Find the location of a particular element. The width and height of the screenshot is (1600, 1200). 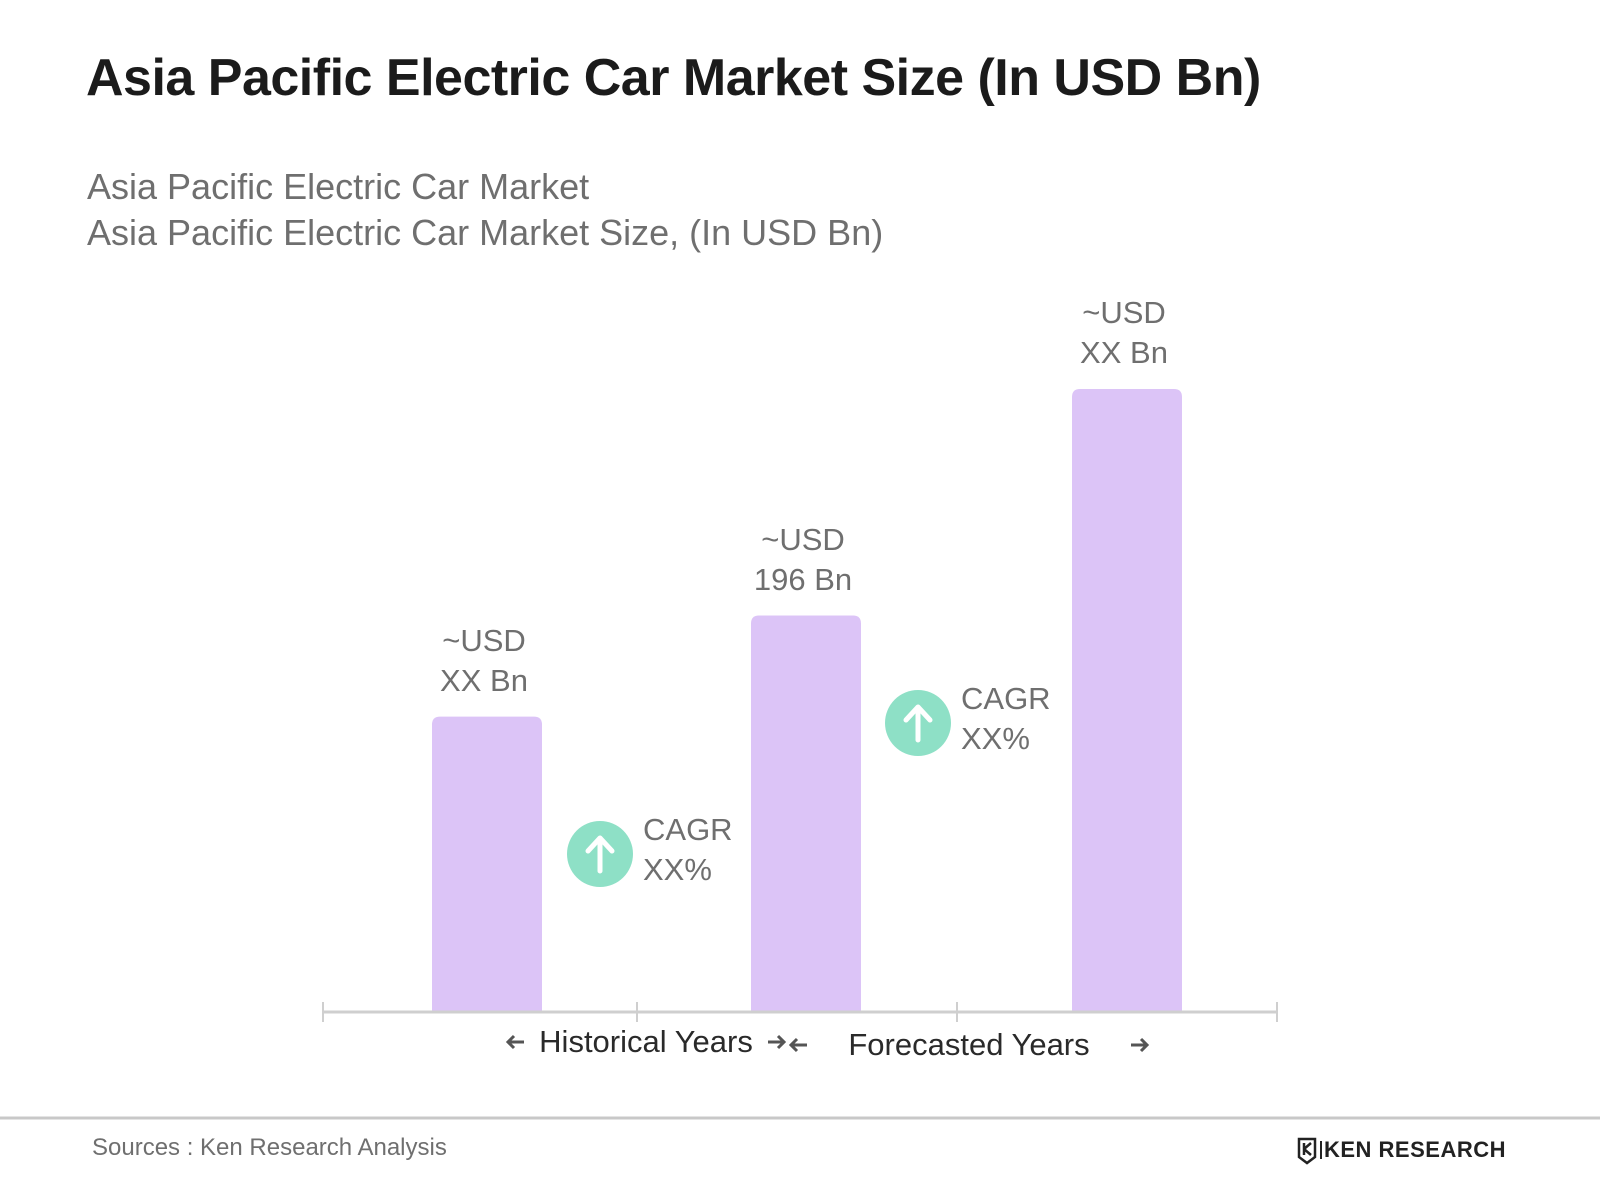

subtitle: Asia Pacific Electric Car Market is located at coordinates (338, 186).